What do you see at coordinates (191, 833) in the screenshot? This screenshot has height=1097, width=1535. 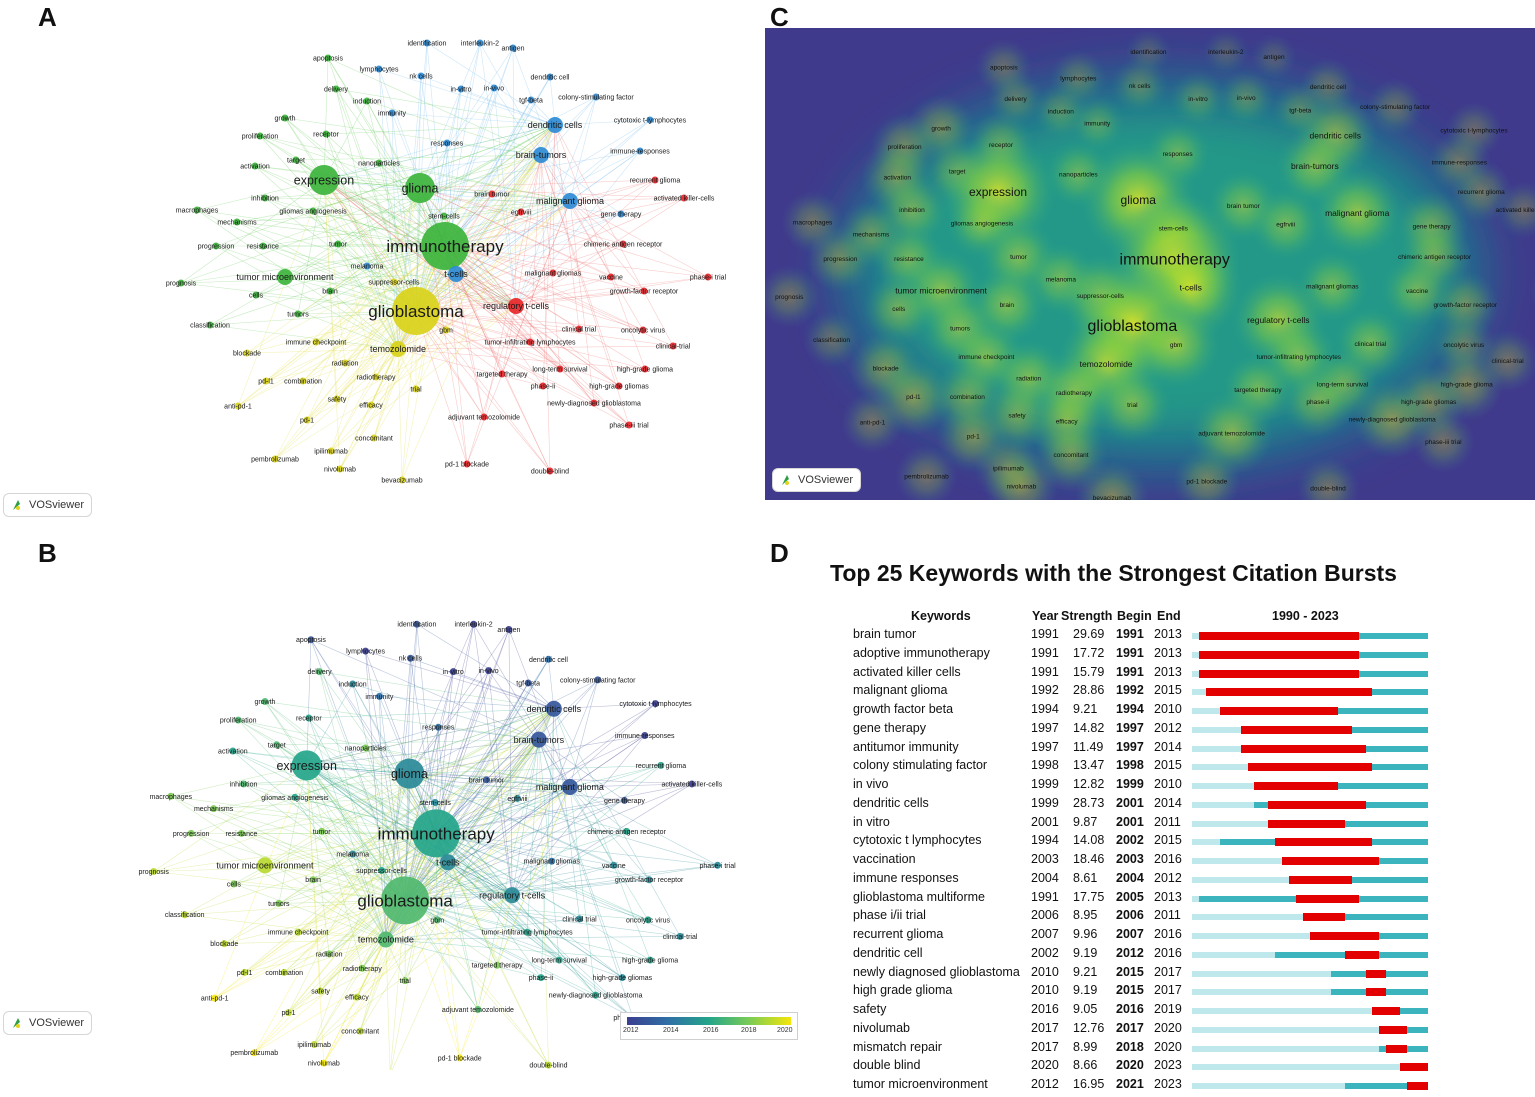 I see `network-node: progression` at bounding box center [191, 833].